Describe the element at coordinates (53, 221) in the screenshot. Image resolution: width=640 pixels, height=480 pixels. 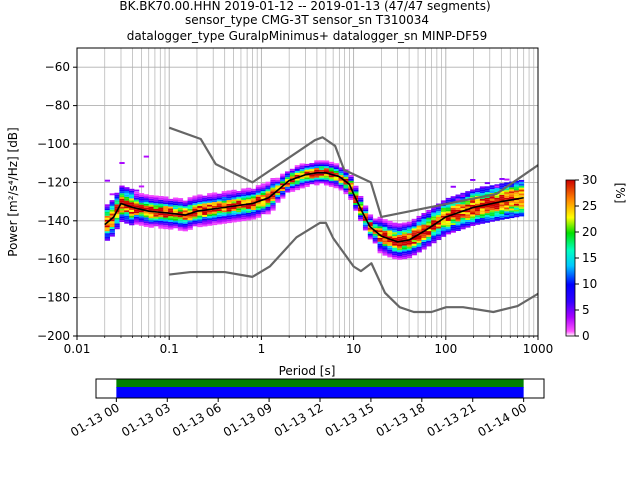
I see `y-tick-label: −140` at that location.